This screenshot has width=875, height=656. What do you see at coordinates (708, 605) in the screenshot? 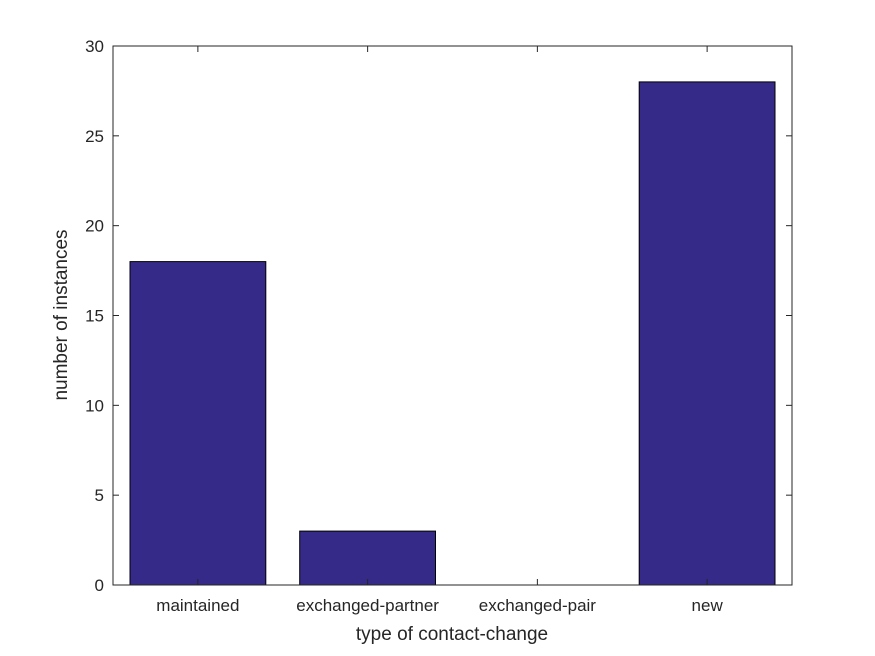
I see `x-tick-label: new` at bounding box center [708, 605].